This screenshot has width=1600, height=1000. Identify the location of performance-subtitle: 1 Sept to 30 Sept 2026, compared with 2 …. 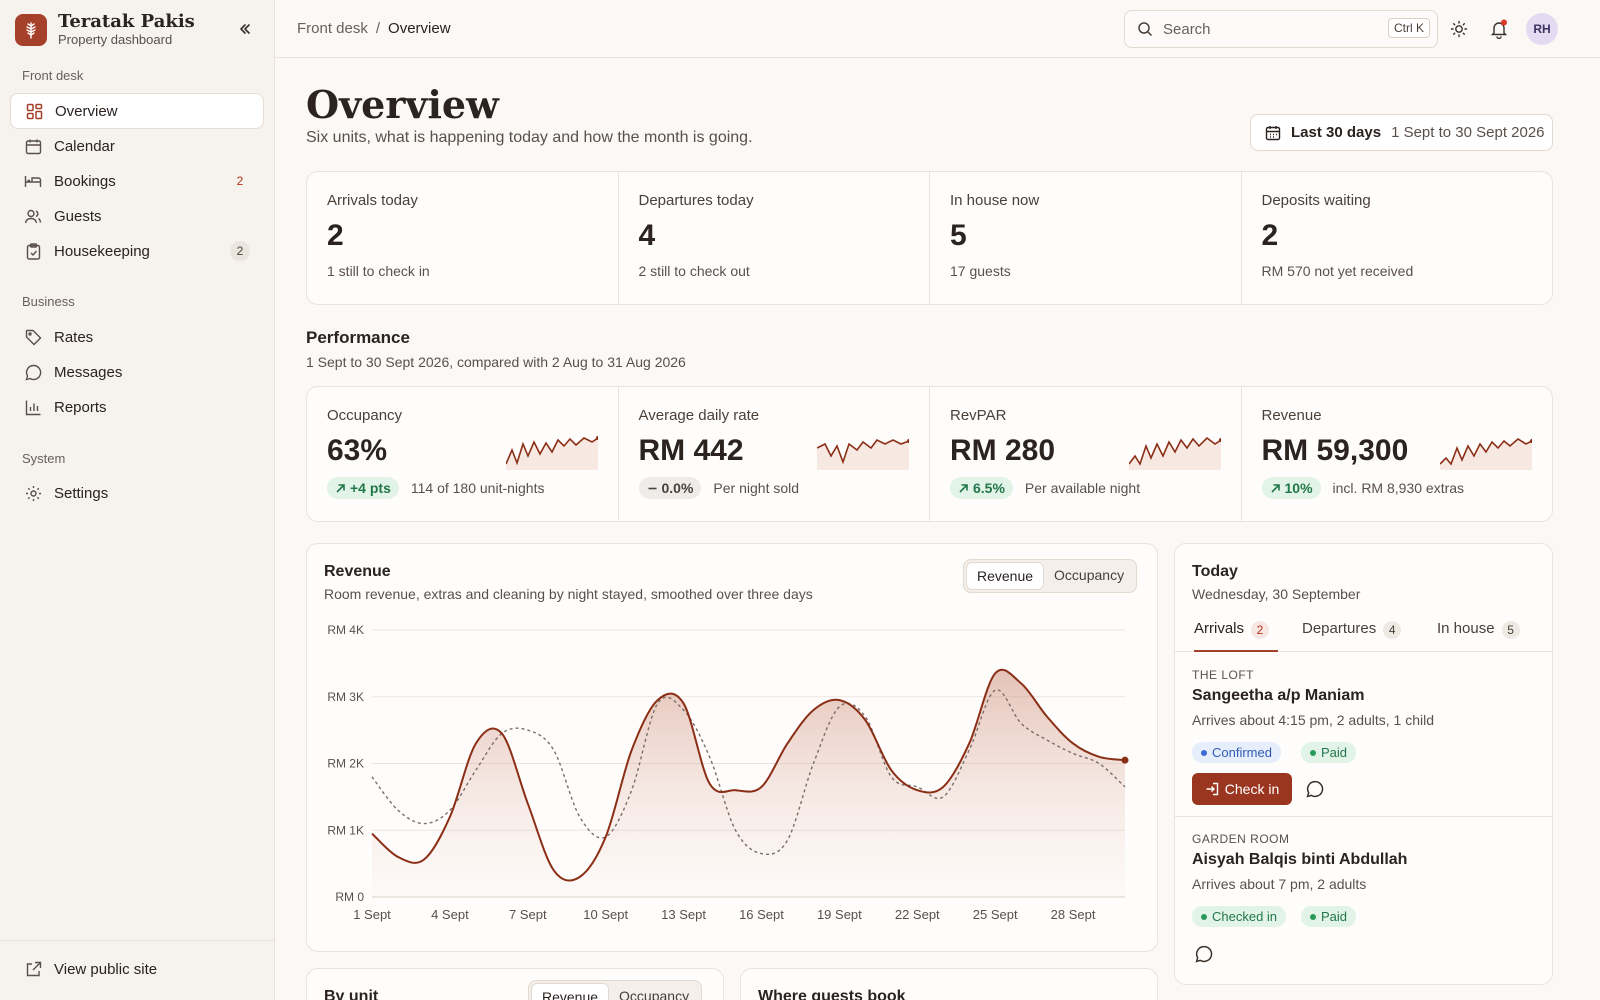
(496, 362).